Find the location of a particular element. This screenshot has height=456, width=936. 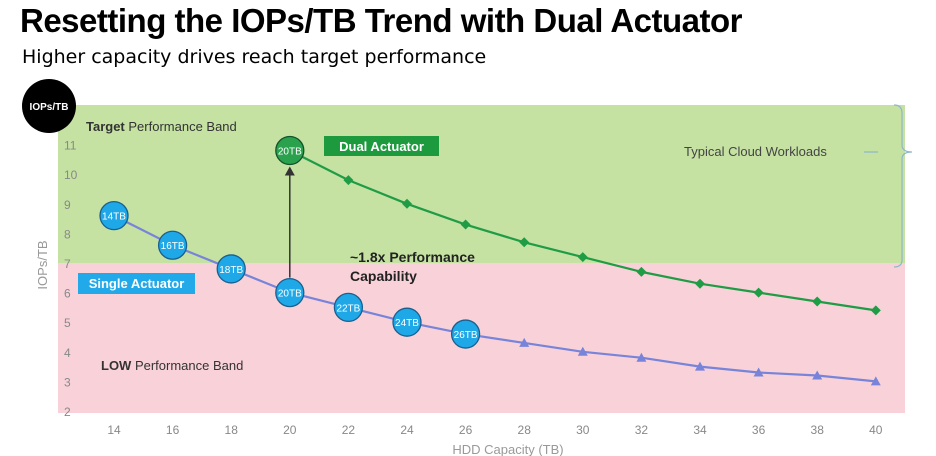

y-tick-label: 3 is located at coordinates (67, 382).